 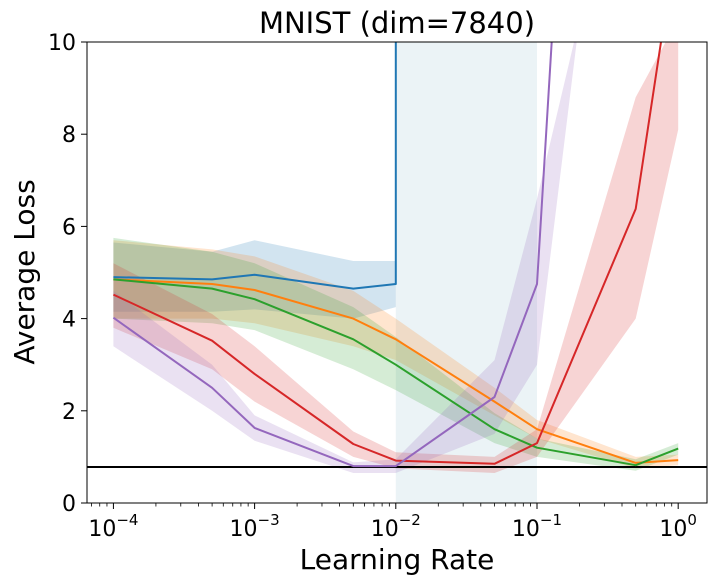 What do you see at coordinates (255, 526) in the screenshot?
I see `x-tick-label: 10⁻³` at bounding box center [255, 526].